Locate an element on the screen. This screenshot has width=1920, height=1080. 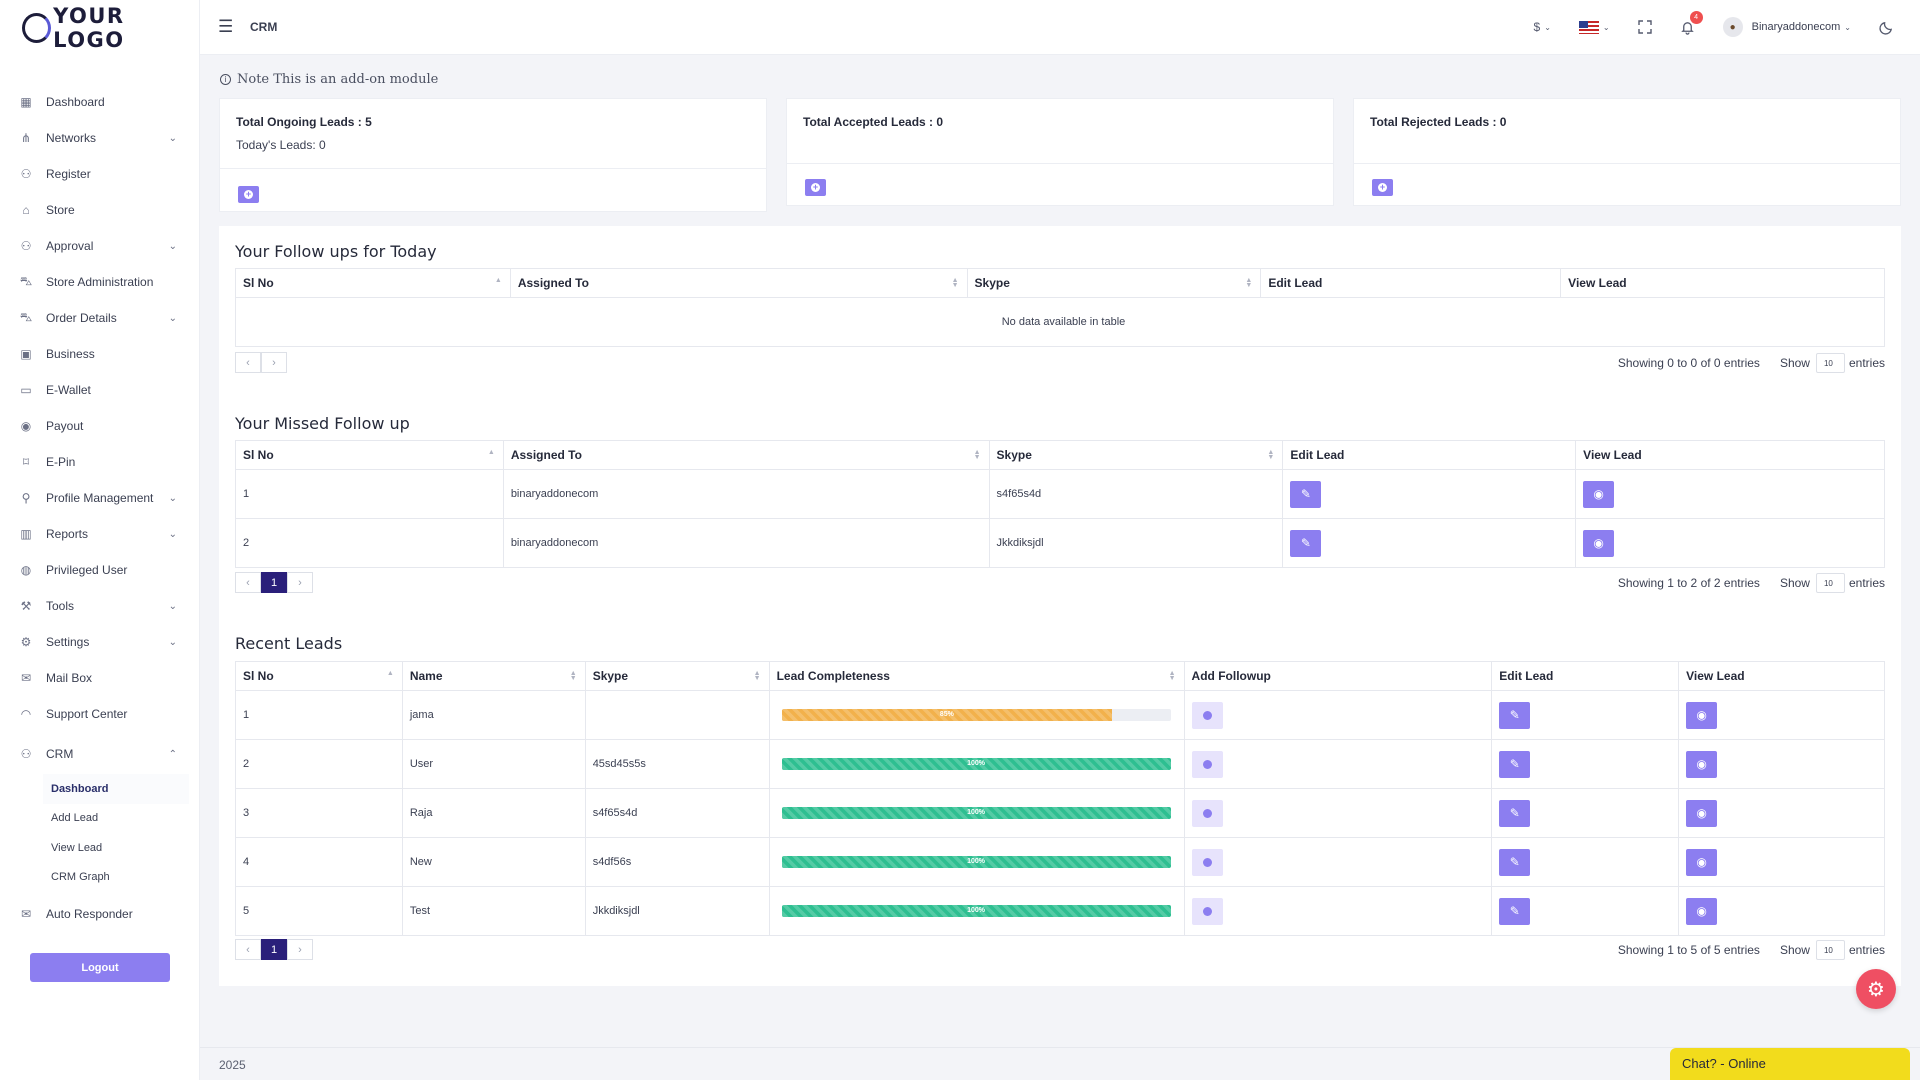
sidebar-item-dashboard: ▦ Dashboard is located at coordinates (99, 102).